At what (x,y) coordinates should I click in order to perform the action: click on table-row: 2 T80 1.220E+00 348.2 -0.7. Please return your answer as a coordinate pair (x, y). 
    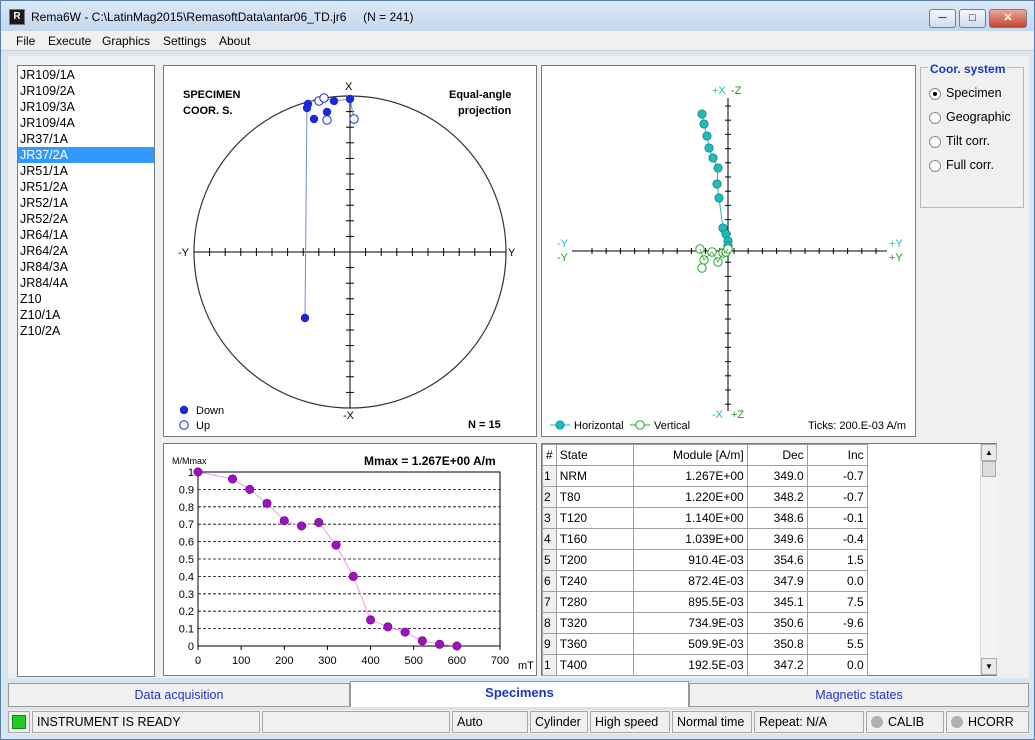
    Looking at the image, I should click on (705, 497).